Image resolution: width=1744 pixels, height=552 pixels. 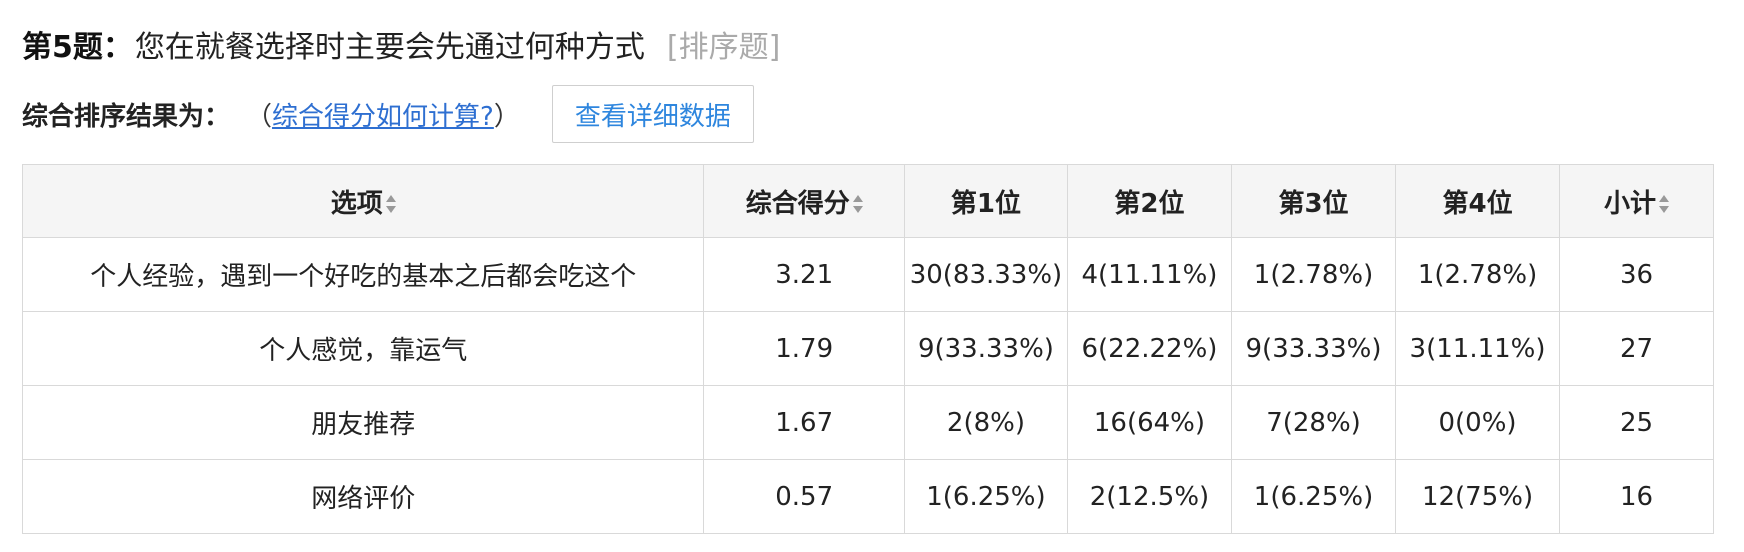 What do you see at coordinates (363, 274) in the screenshot?
I see `cell-option: 个人经验，遇到一个好吃的基本之后都会吃这个` at bounding box center [363, 274].